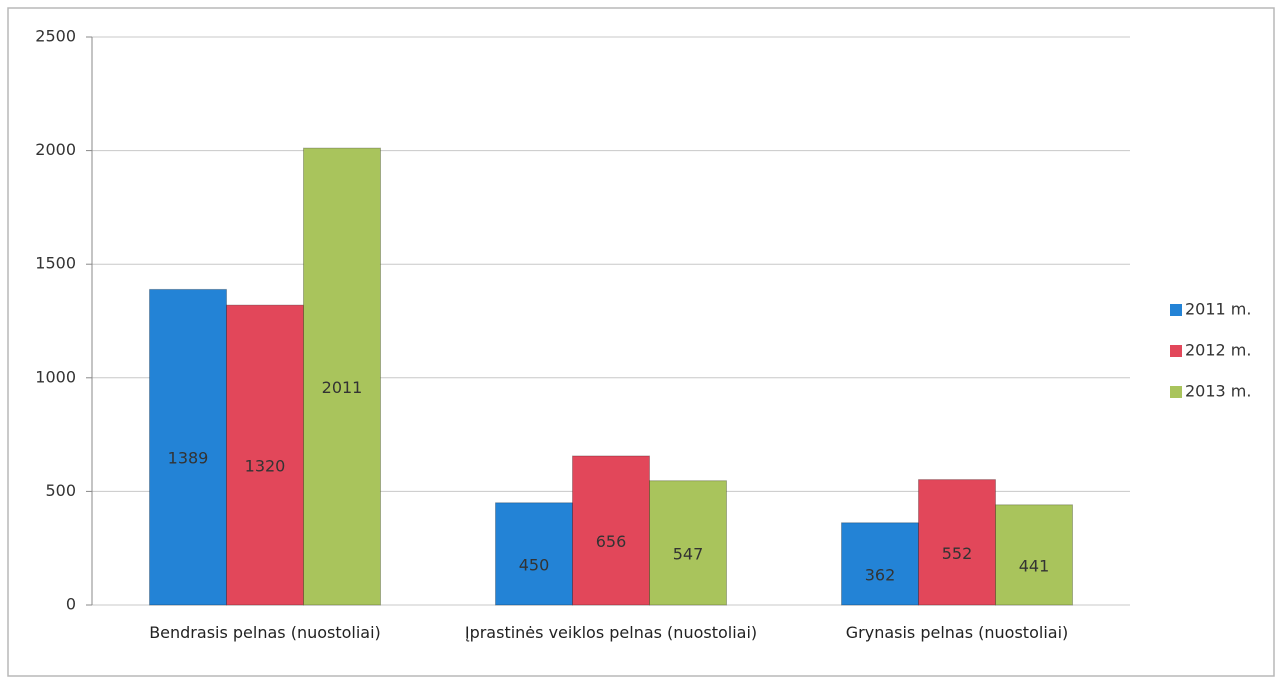 The height and width of the screenshot is (682, 1282). Describe the element at coordinates (55, 263) in the screenshot. I see `y-tick-label: 1500` at that location.